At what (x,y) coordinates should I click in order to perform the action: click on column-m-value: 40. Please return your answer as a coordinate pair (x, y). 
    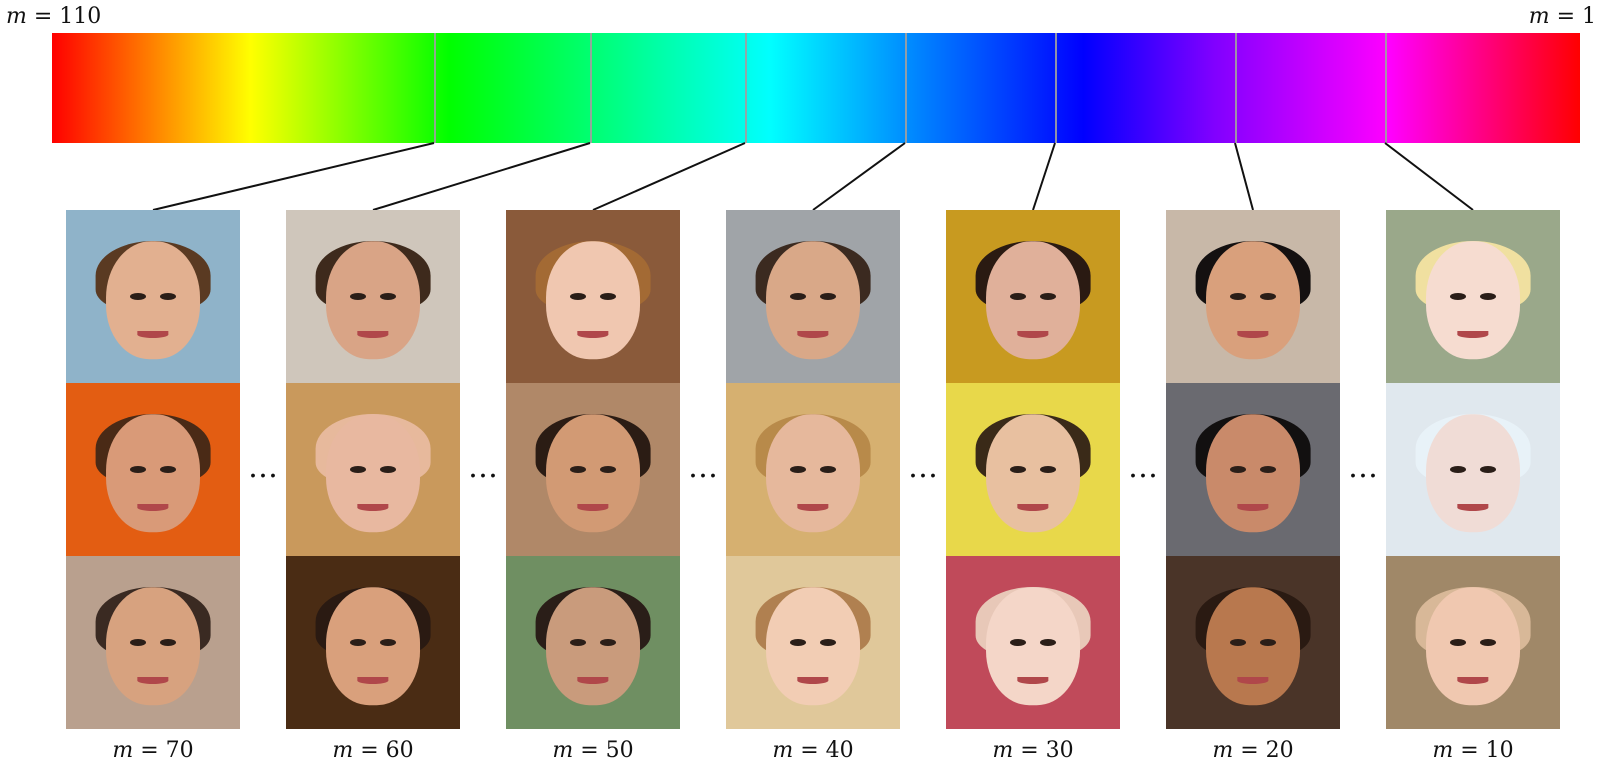
    Looking at the image, I should click on (839, 750).